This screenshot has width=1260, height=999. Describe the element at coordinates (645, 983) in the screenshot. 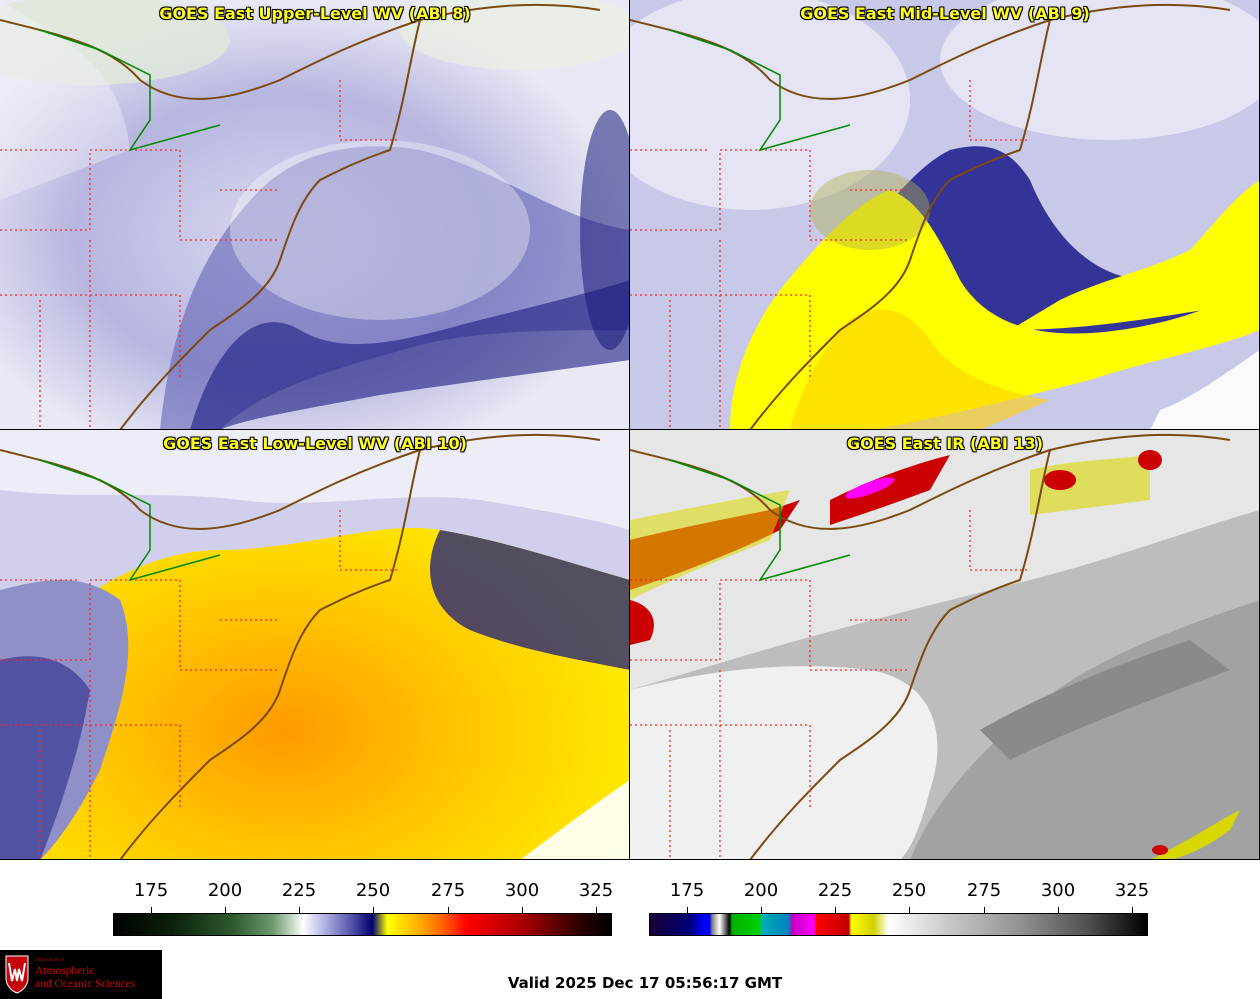

I see `valid-time-label: Valid 2025 Dec 17 05:56:17 GMT` at that location.